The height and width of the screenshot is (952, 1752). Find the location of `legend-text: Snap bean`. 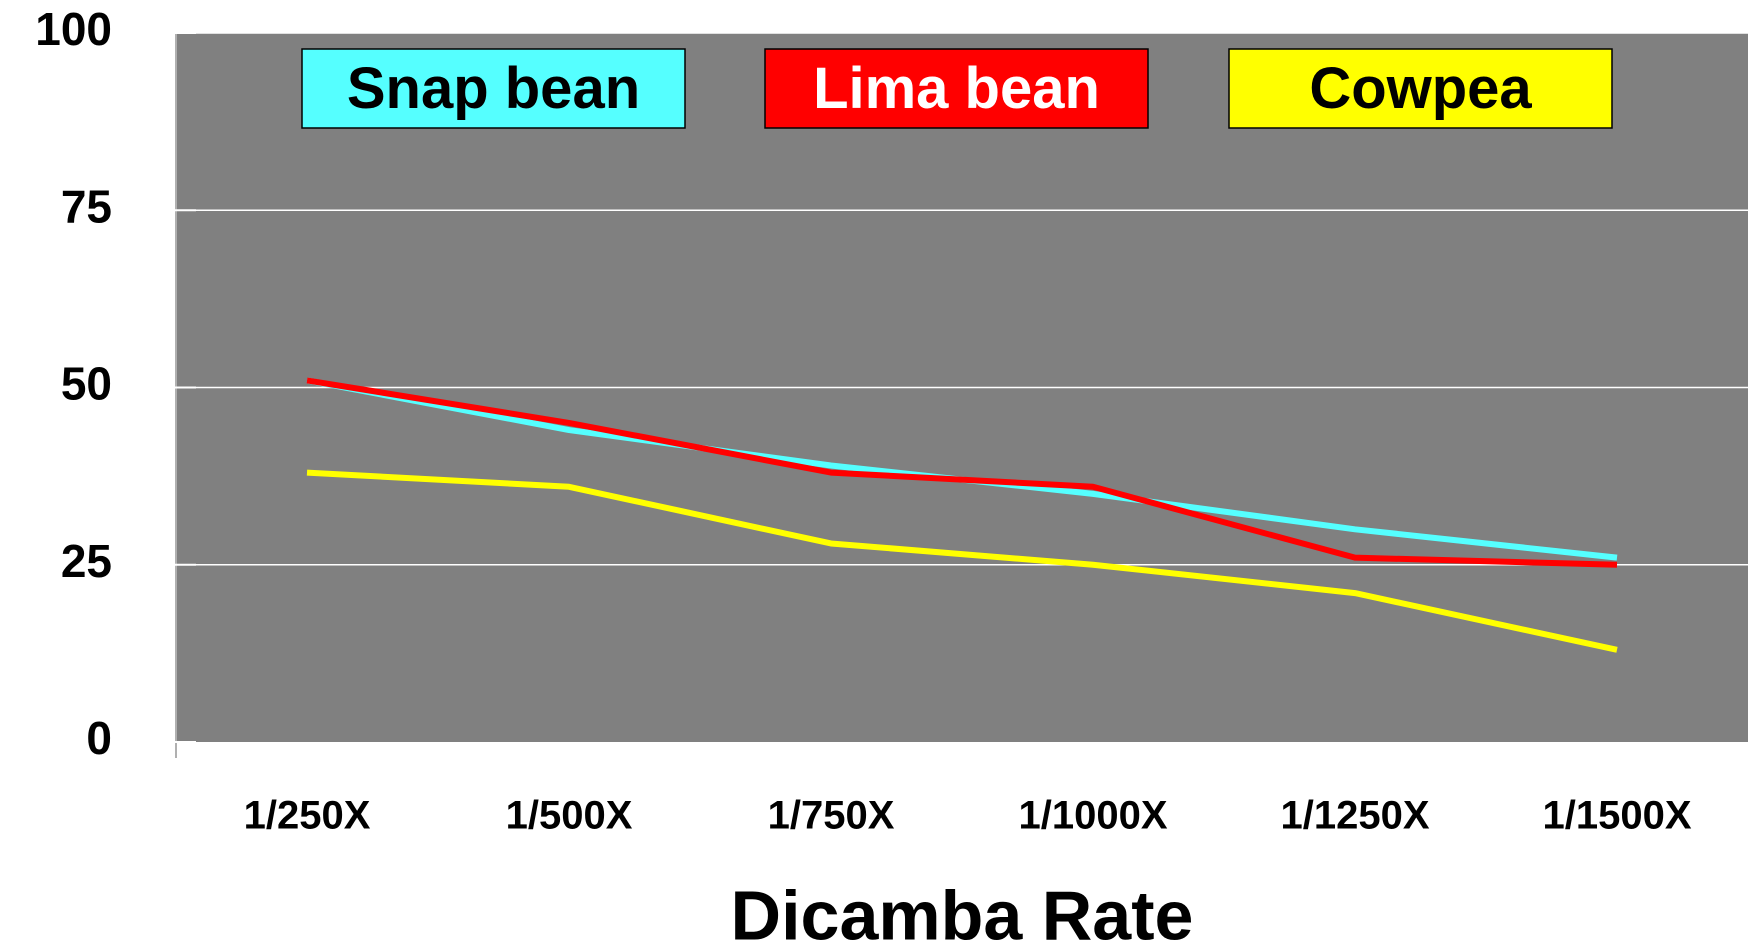

legend-text: Snap bean is located at coordinates (493, 88).